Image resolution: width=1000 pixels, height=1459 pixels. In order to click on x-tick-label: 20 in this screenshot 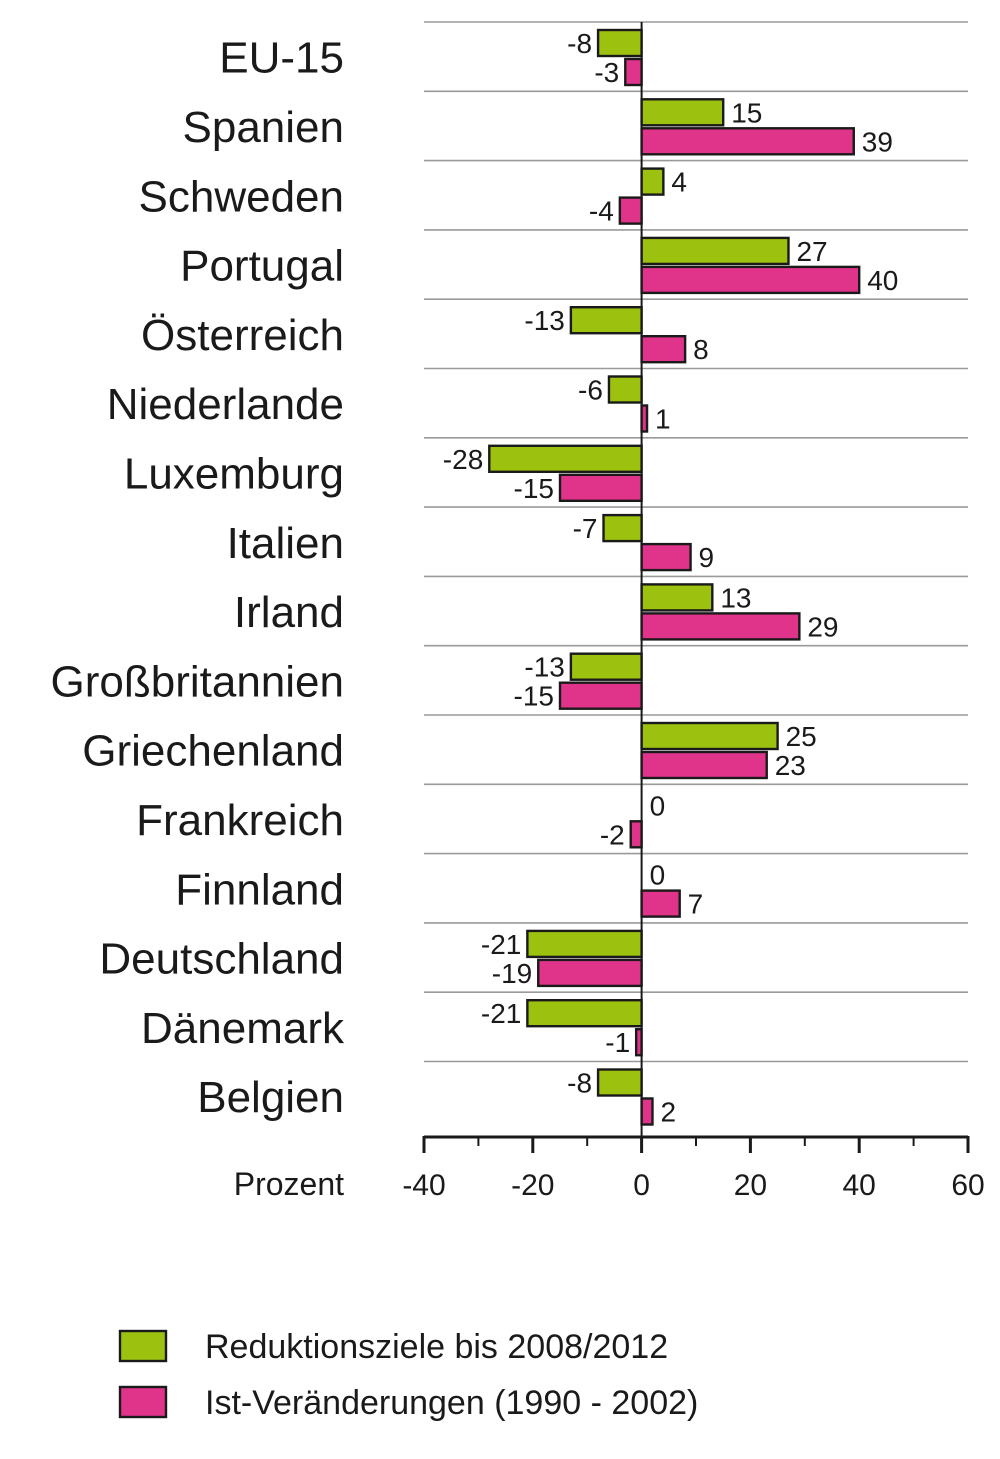, I will do `click(750, 1185)`.